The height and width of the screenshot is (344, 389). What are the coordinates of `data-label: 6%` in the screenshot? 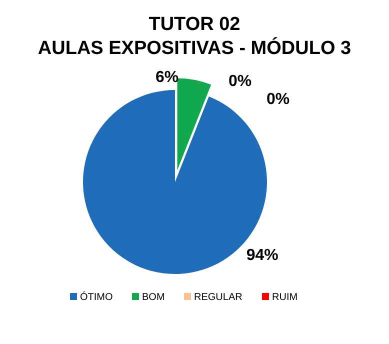 It's located at (167, 77).